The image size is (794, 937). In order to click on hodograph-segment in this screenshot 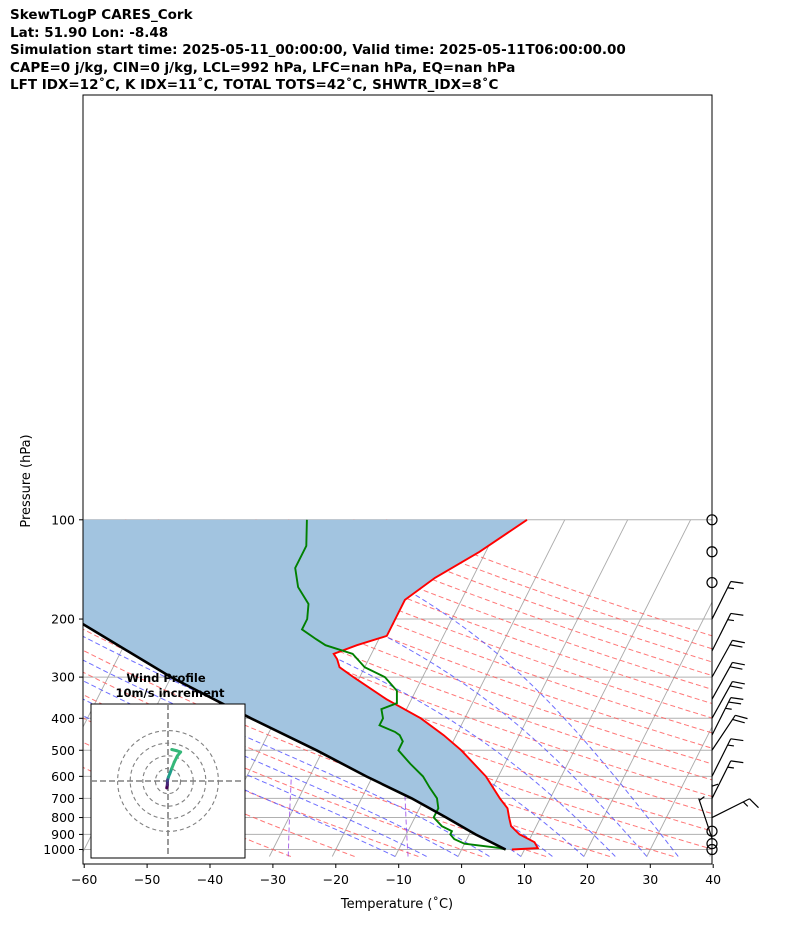, I will do `click(174, 750)`.